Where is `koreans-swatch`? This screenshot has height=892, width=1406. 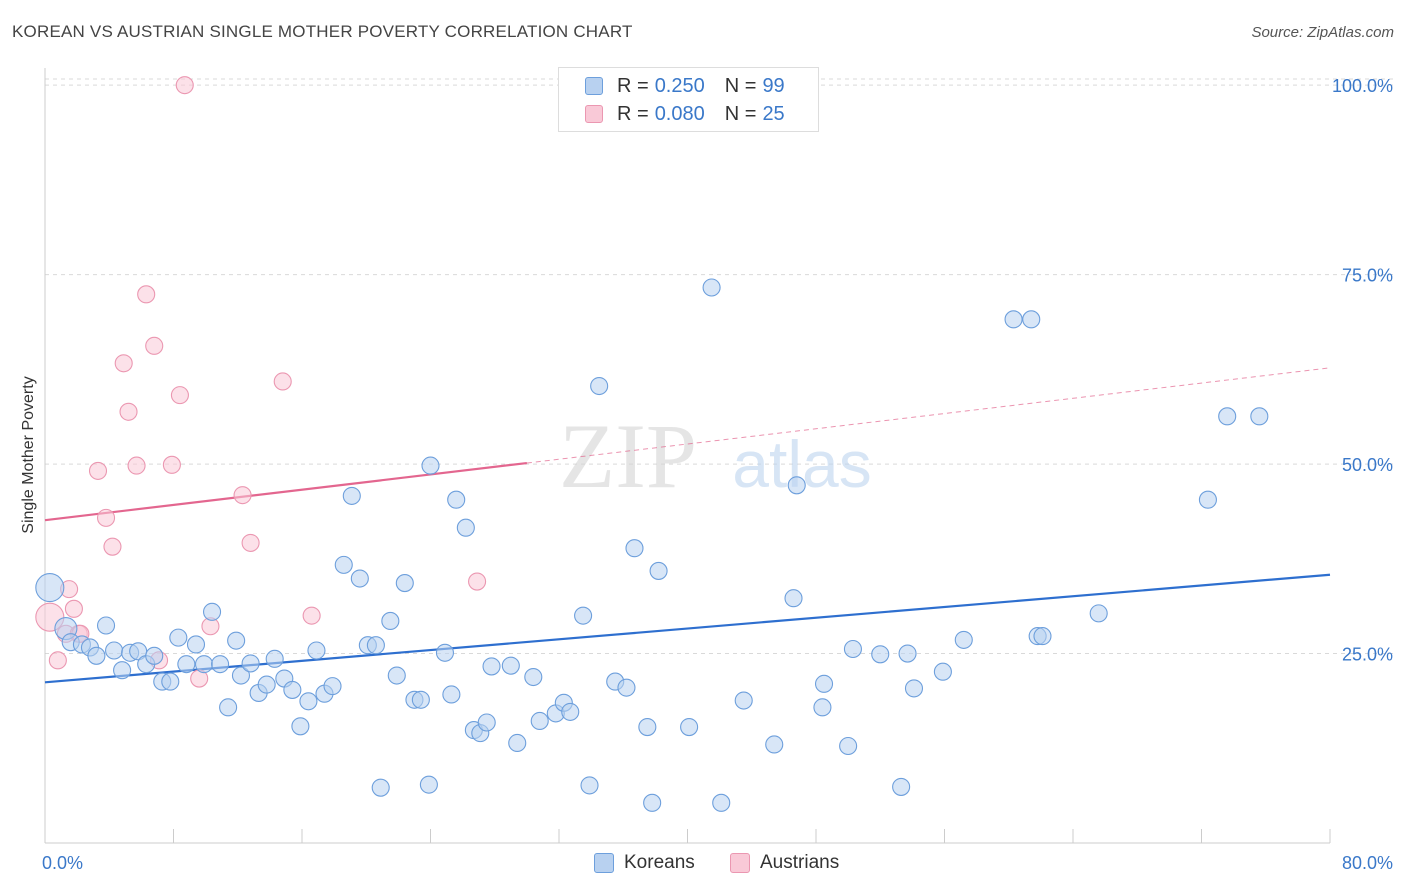 koreans-swatch is located at coordinates (594, 86).